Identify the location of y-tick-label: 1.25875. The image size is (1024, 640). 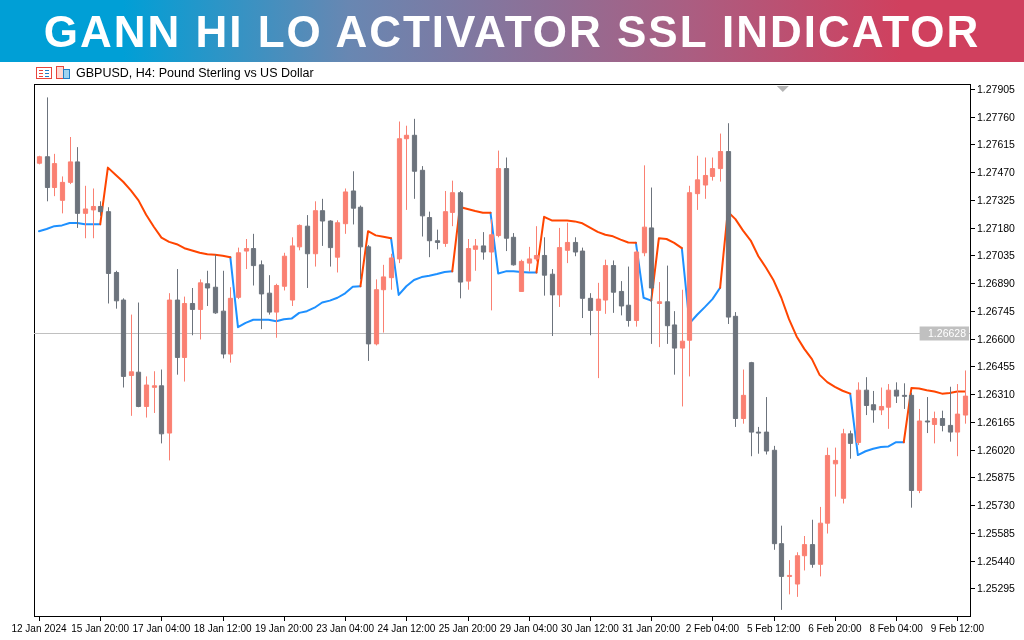
(996, 477).